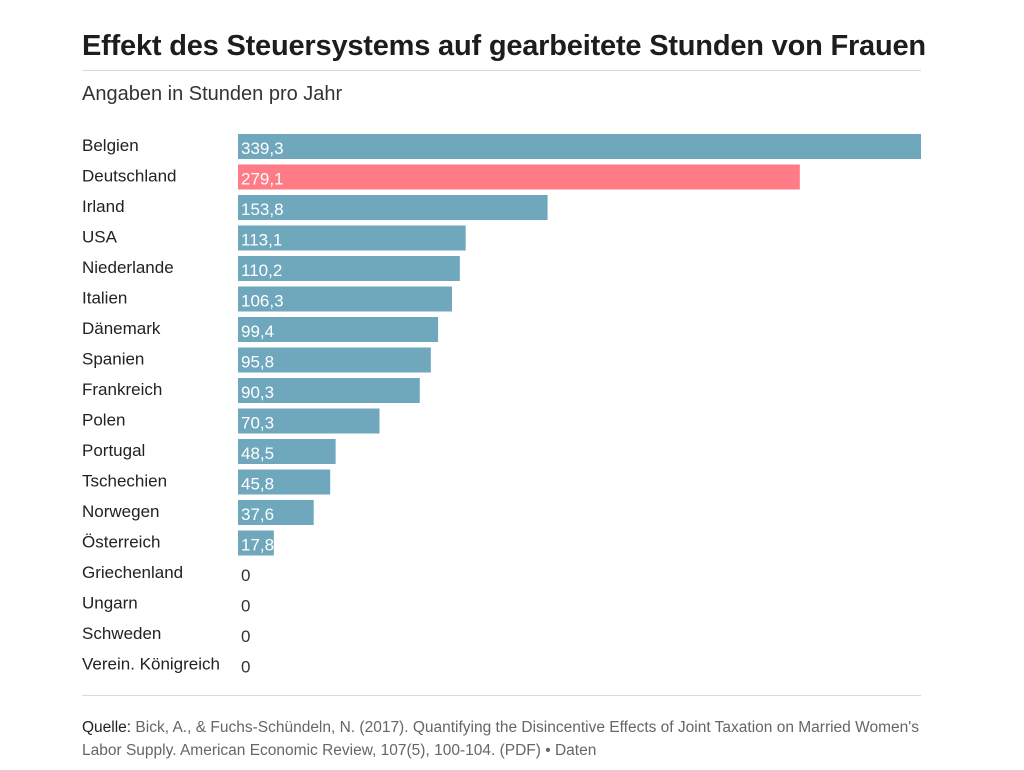  What do you see at coordinates (110, 145) in the screenshot?
I see `category-label: Belgien` at bounding box center [110, 145].